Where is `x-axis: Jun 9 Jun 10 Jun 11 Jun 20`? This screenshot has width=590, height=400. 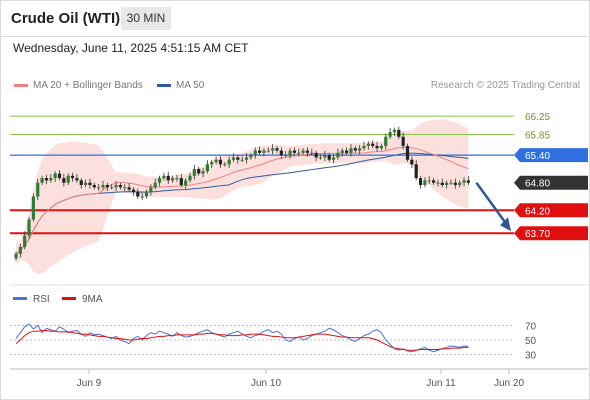 x-axis: Jun 9 Jun 10 Jun 11 Jun 20 is located at coordinates (300, 379).